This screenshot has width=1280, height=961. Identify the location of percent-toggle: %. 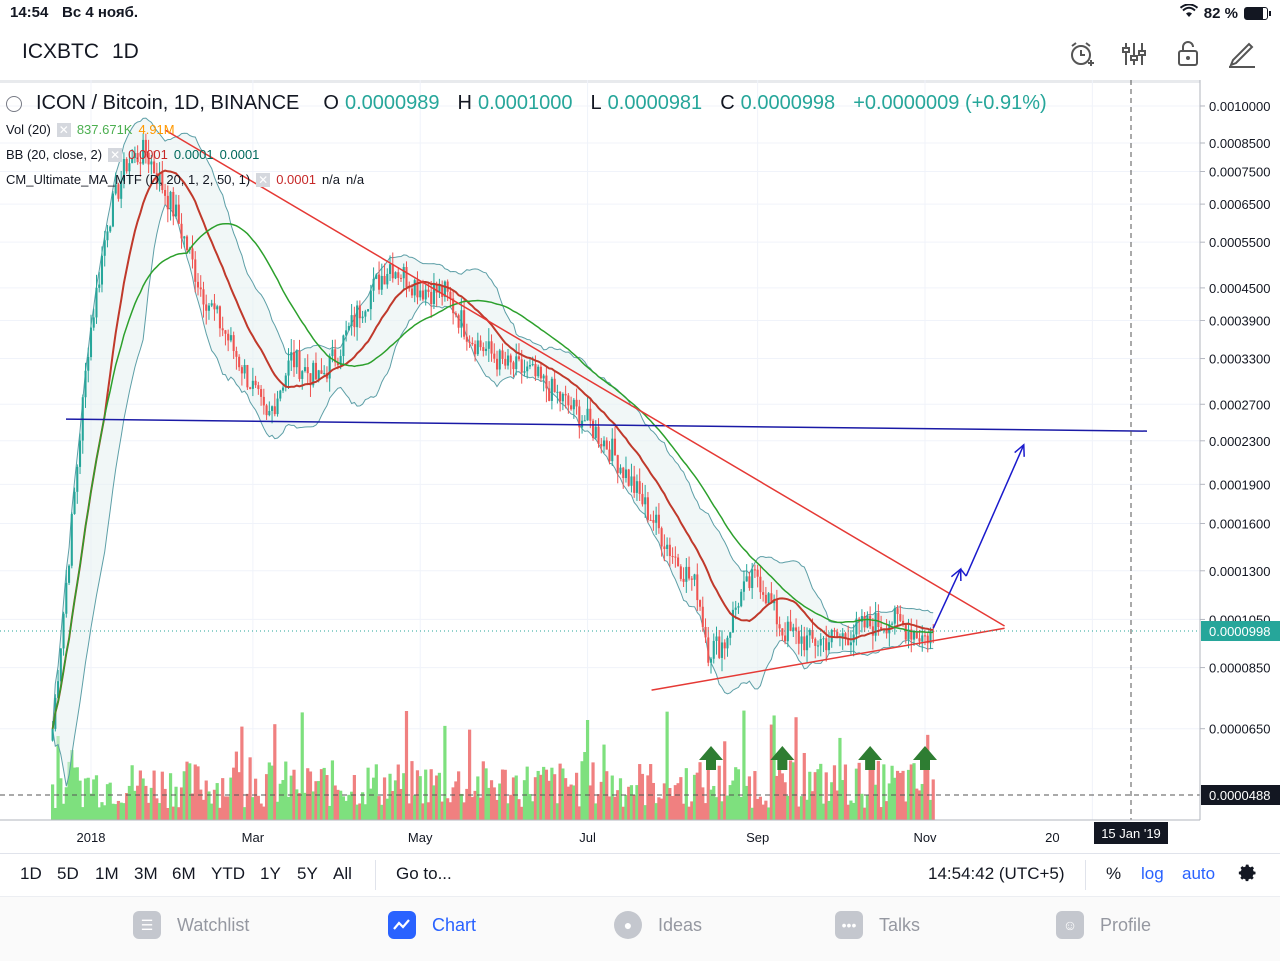
(1114, 873).